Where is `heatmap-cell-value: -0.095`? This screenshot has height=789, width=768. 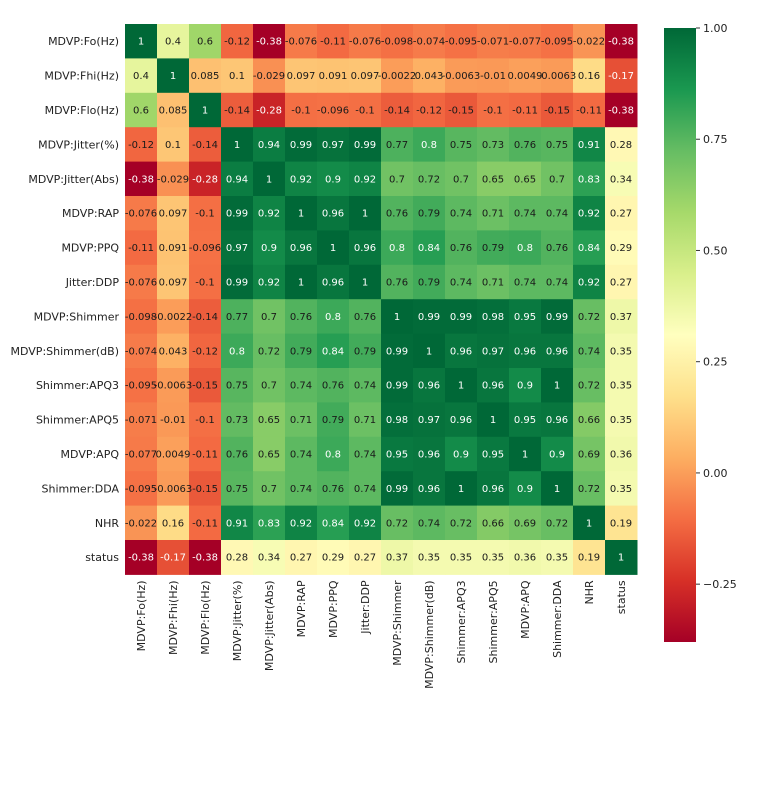
heatmap-cell-value: -0.095 is located at coordinates (141, 489).